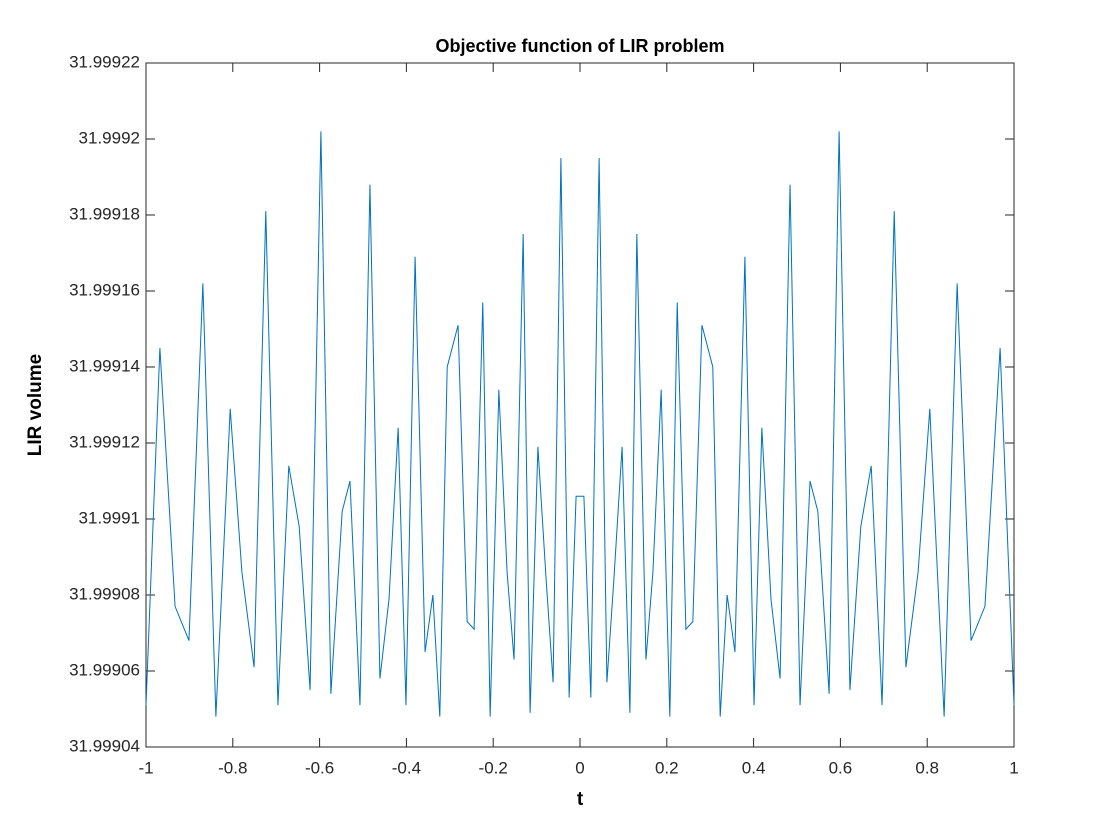  What do you see at coordinates (104, 365) in the screenshot?
I see `y-tick-label: 31.99914` at bounding box center [104, 365].